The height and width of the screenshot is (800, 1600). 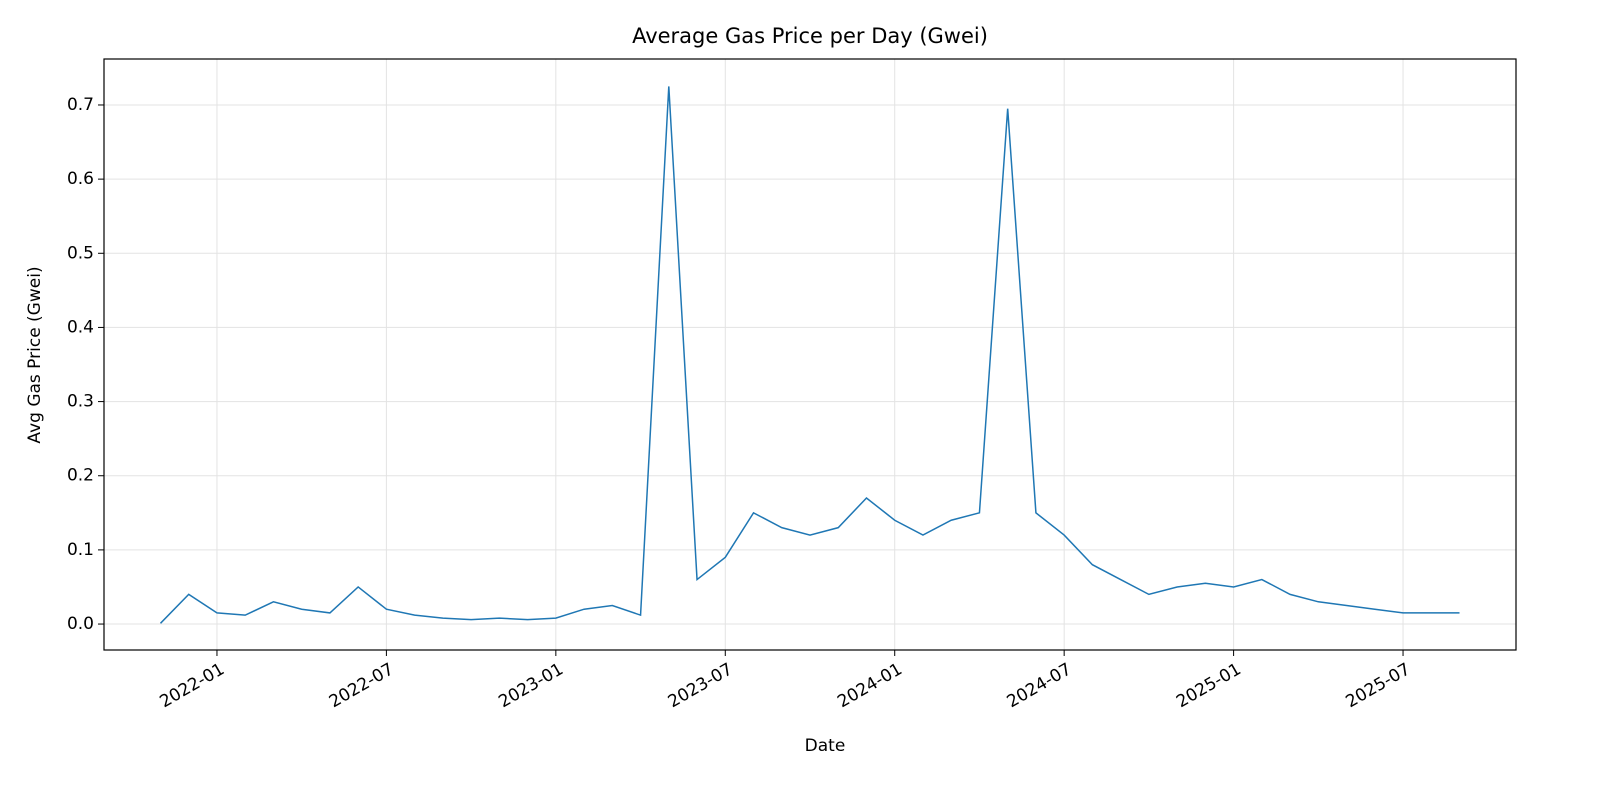 What do you see at coordinates (80, 105) in the screenshot?
I see `y-tick-label: 0.7` at bounding box center [80, 105].